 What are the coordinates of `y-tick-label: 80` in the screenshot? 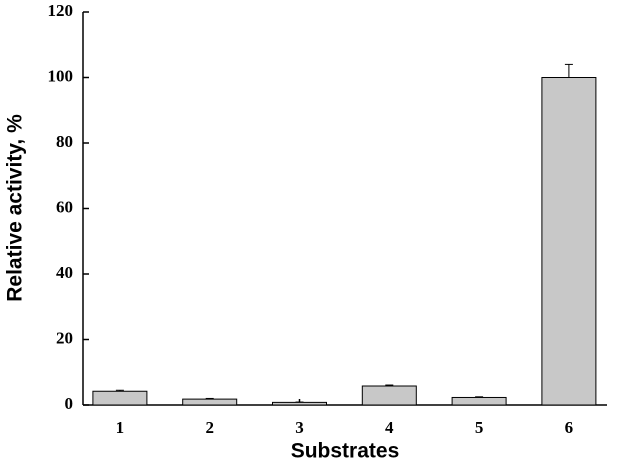 It's located at (64, 141).